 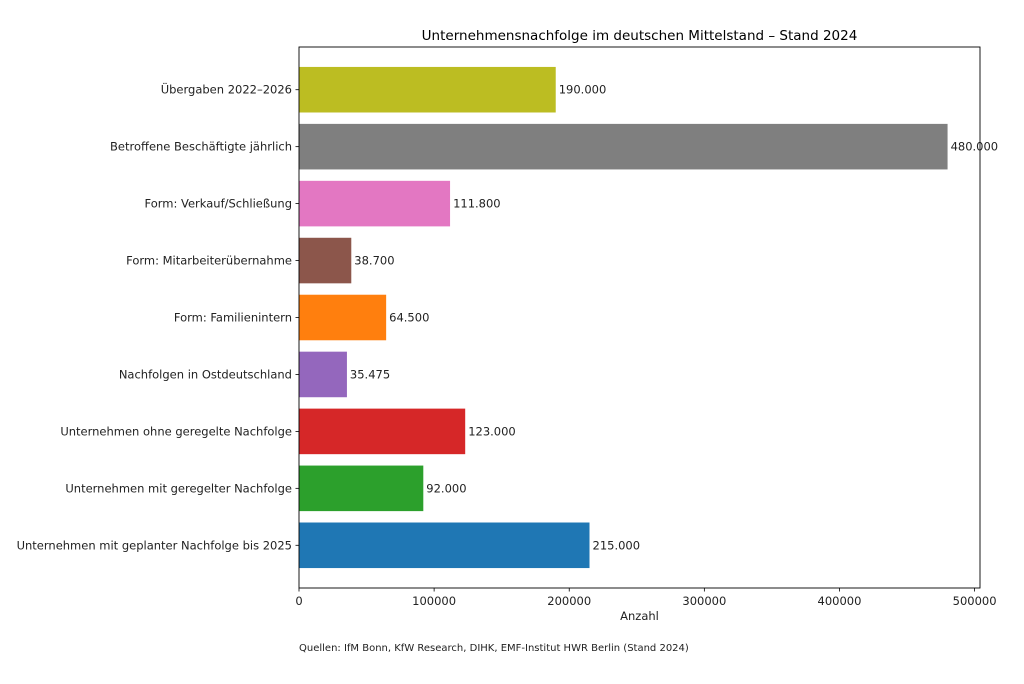 What do you see at coordinates (477, 204) in the screenshot?
I see `bar-value-label: 111.800` at bounding box center [477, 204].